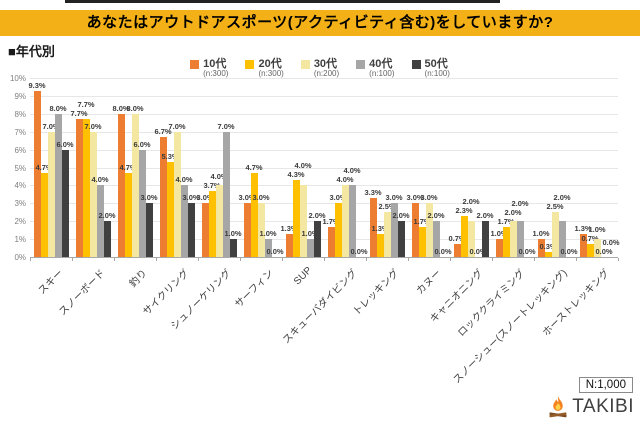 This screenshot has height=425, width=640. I want to click on legend-sample-size: (n:300), so click(216, 74).